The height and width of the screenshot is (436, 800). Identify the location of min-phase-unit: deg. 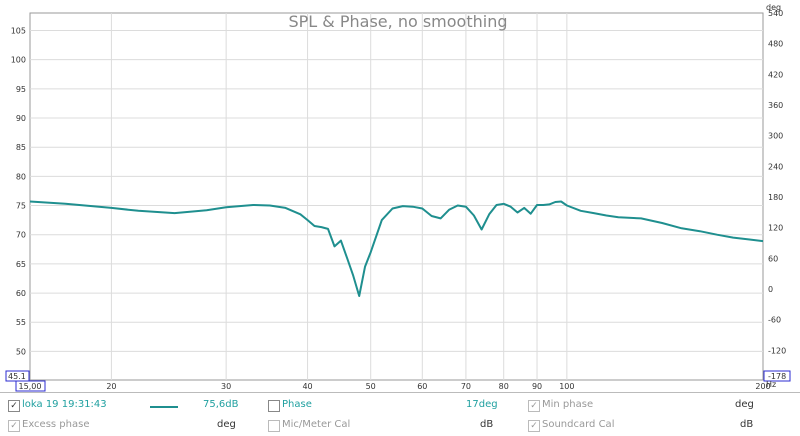
(744, 404).